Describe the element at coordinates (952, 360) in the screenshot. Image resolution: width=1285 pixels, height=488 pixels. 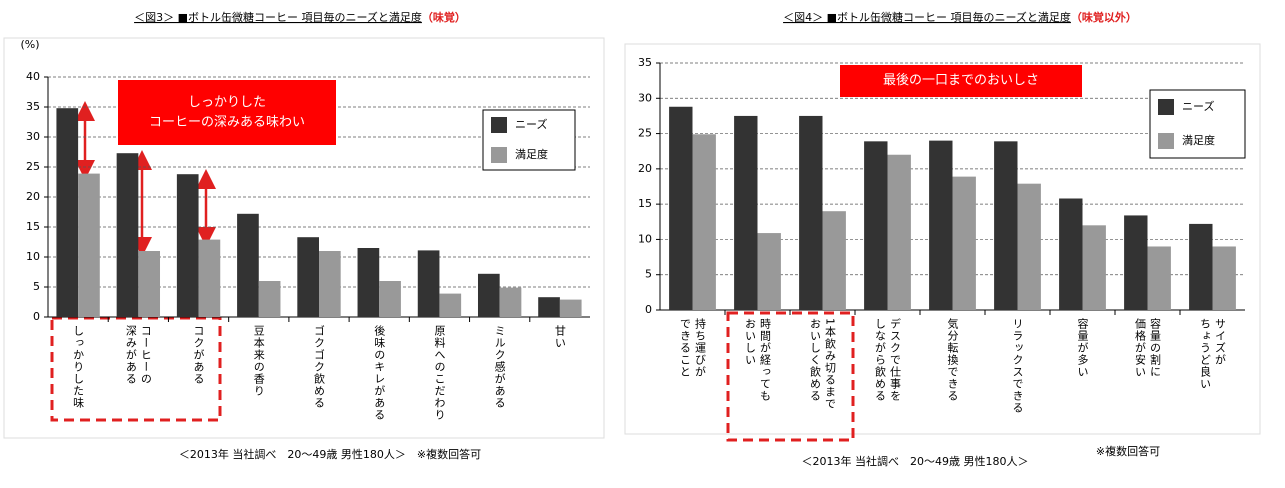
I see `x-tick-label: 気分転換できる` at that location.